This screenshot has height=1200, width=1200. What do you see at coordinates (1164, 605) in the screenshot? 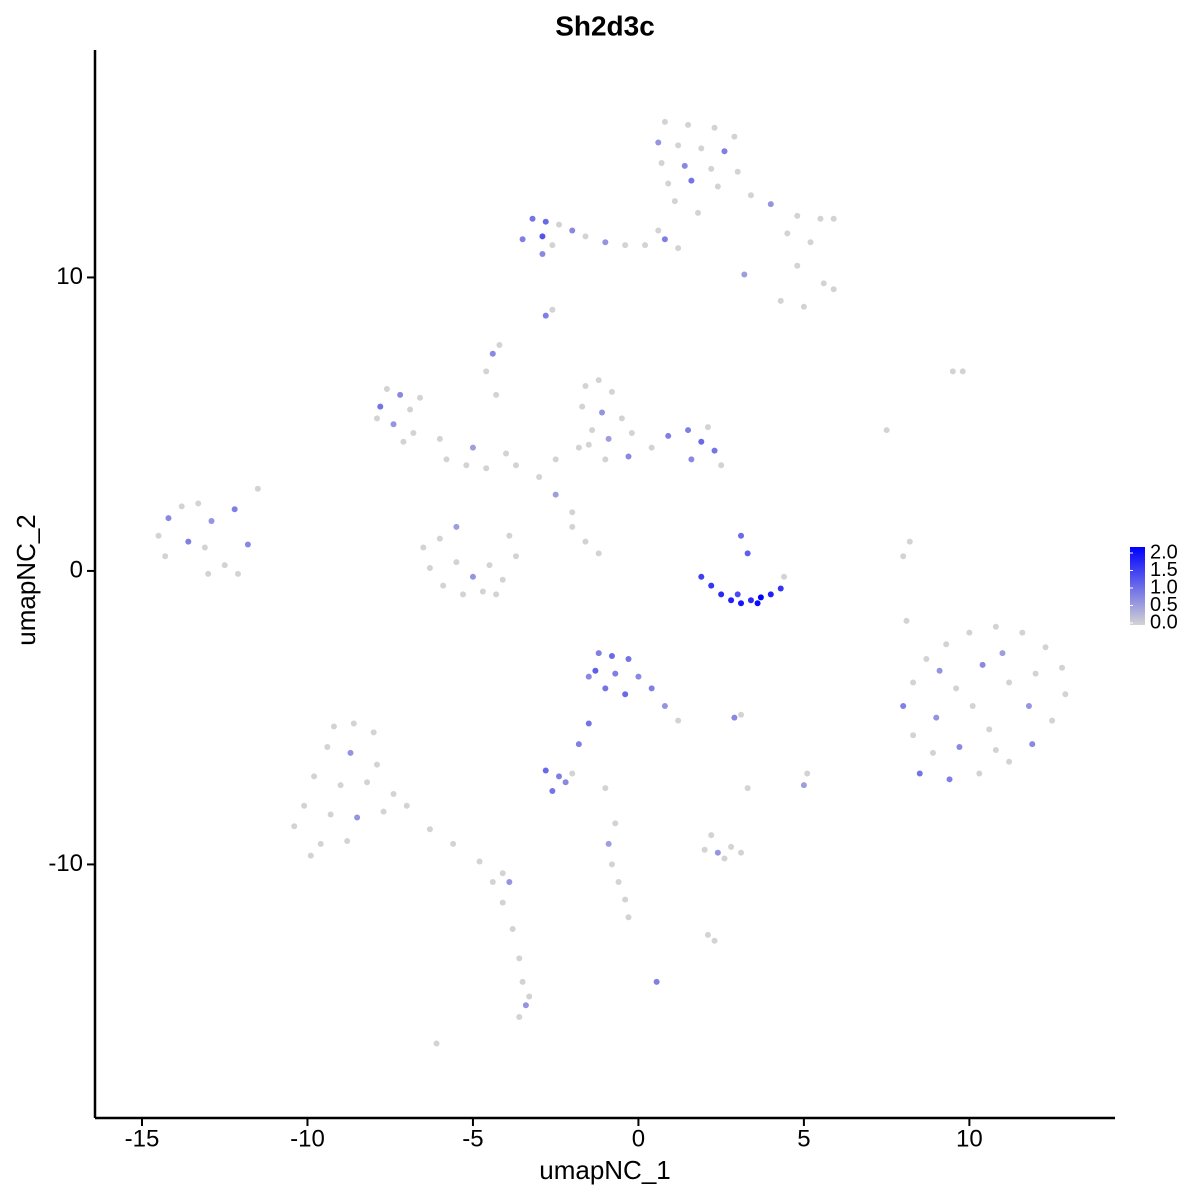
I see `colorbar-tick-label: 0.5` at bounding box center [1164, 605].